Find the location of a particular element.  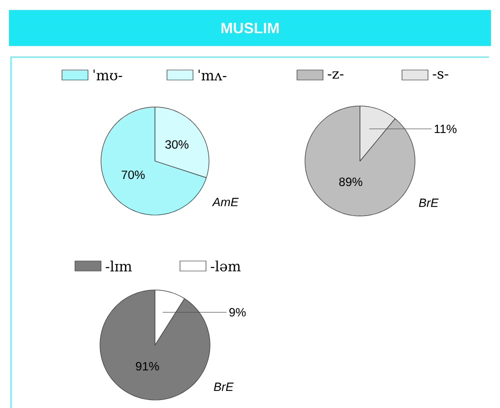

text: AmE is located at coordinates (225, 202).